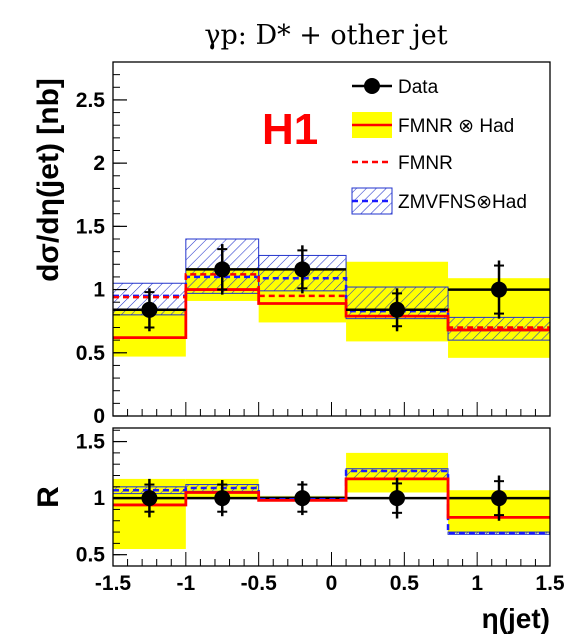  Describe the element at coordinates (516, 618) in the screenshot. I see `x-axis-label: η(jet)` at that location.